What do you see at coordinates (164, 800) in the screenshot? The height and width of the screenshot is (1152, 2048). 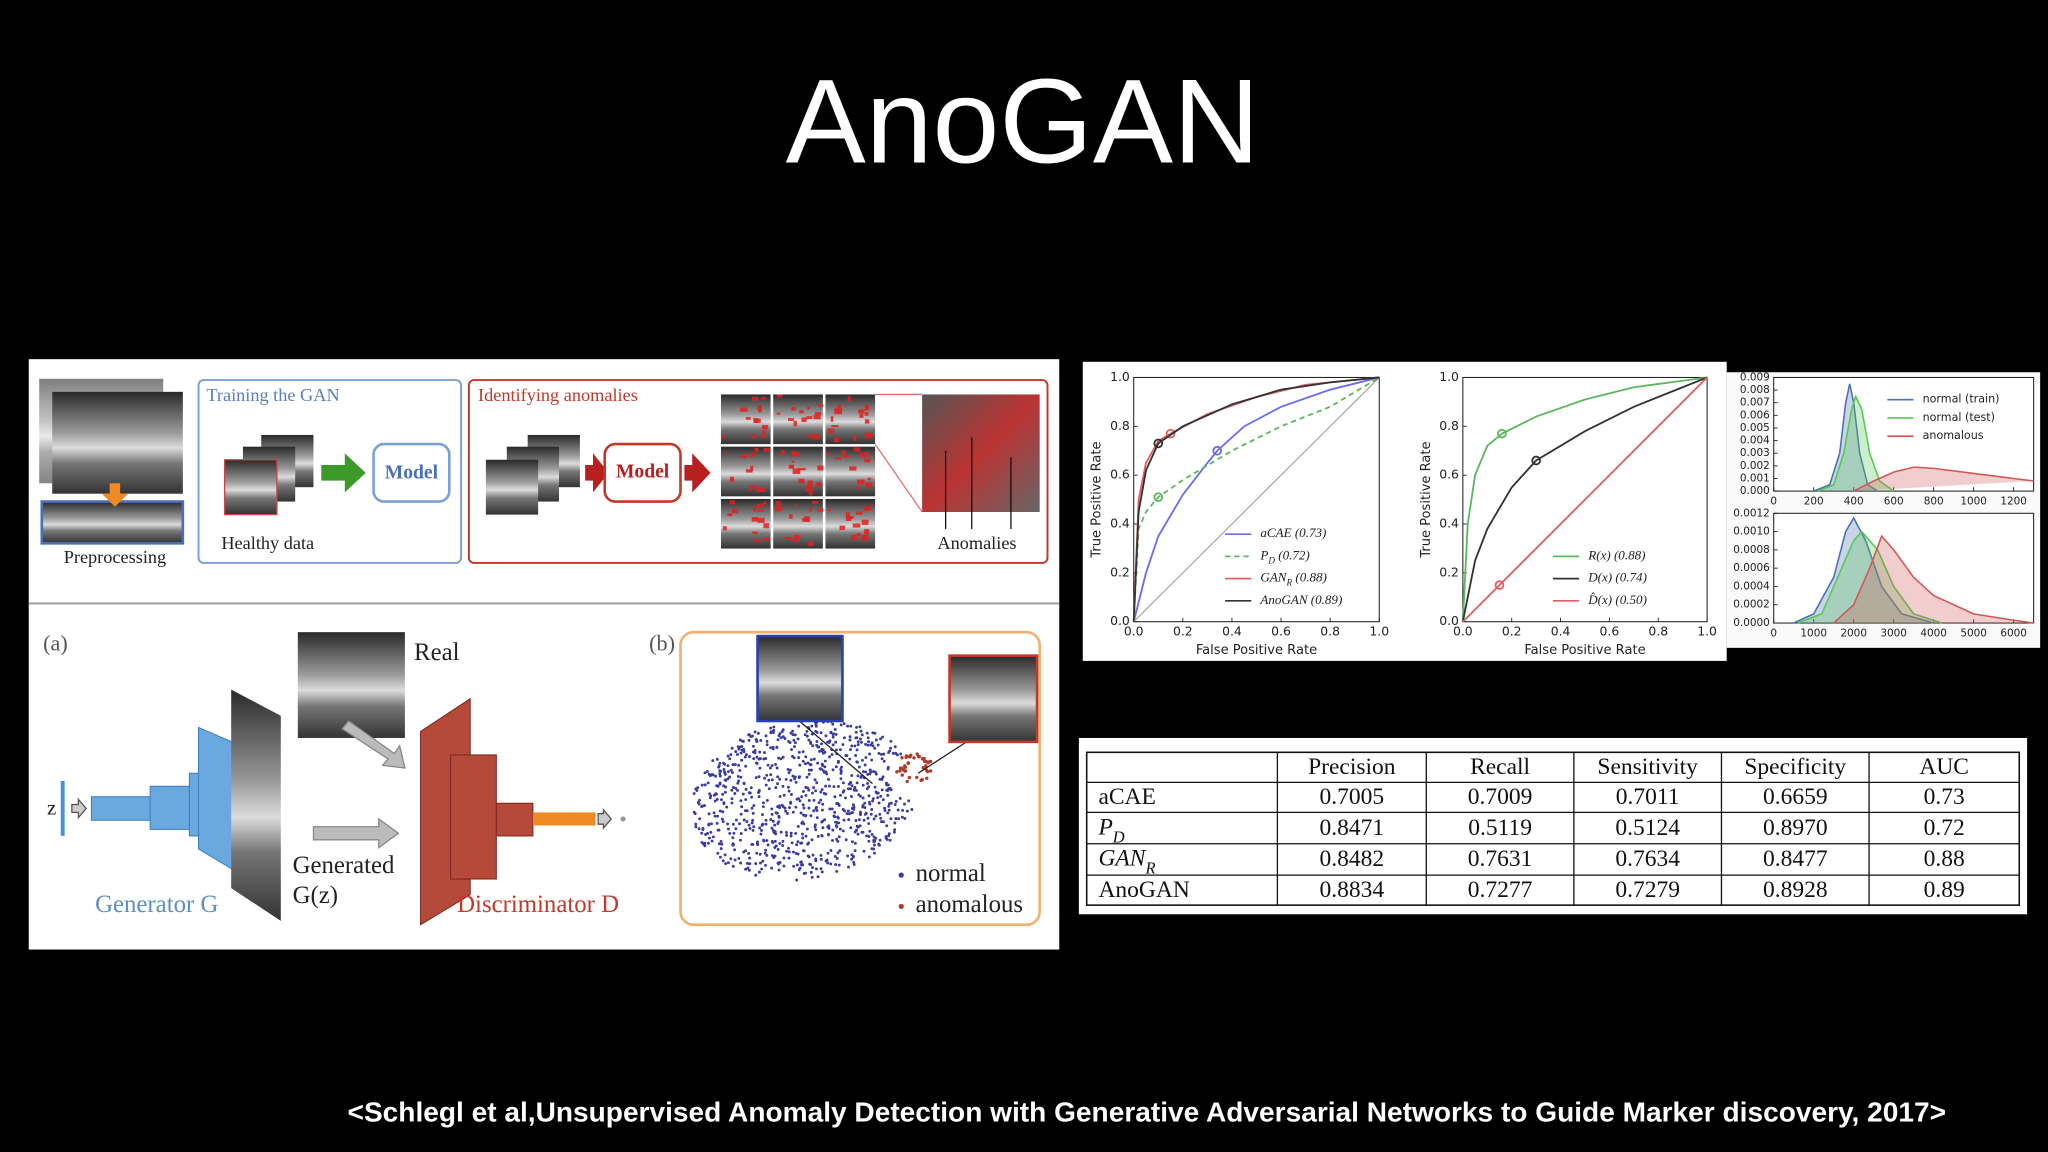 I see `generator` at bounding box center [164, 800].